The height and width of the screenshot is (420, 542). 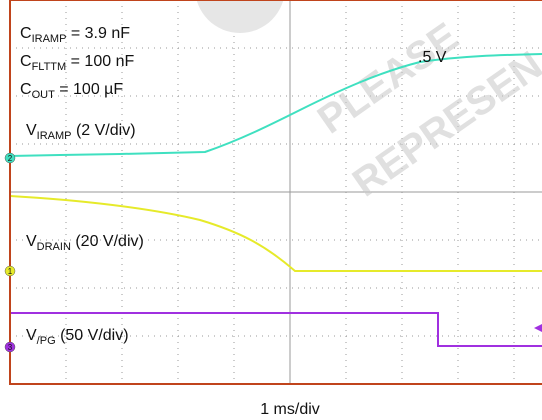 I want to click on label: V/PG (50 V/div), so click(x=77, y=337).